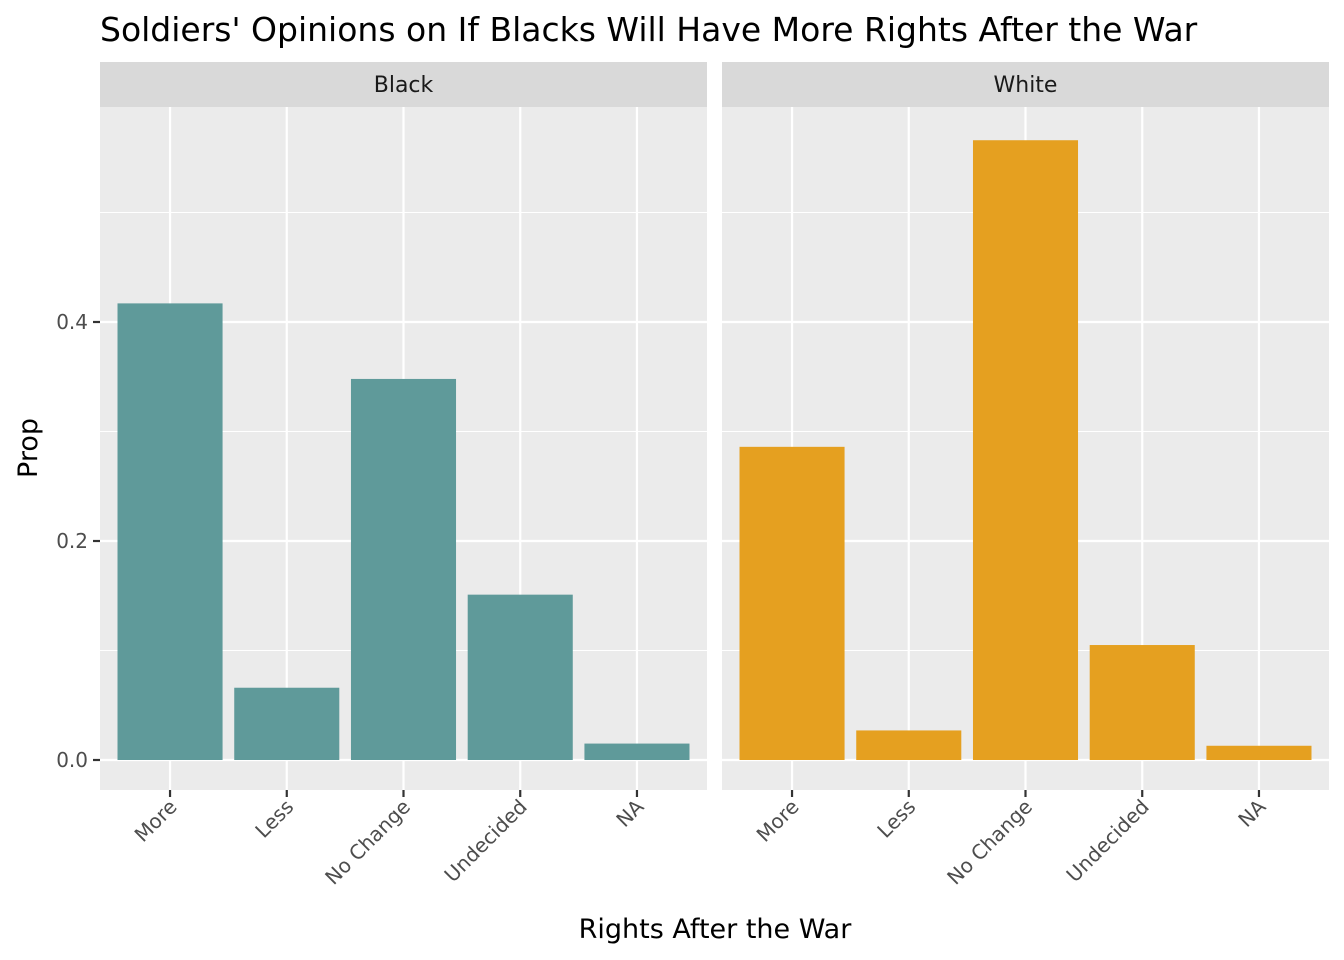  I want to click on bar-white-more, so click(792, 603).